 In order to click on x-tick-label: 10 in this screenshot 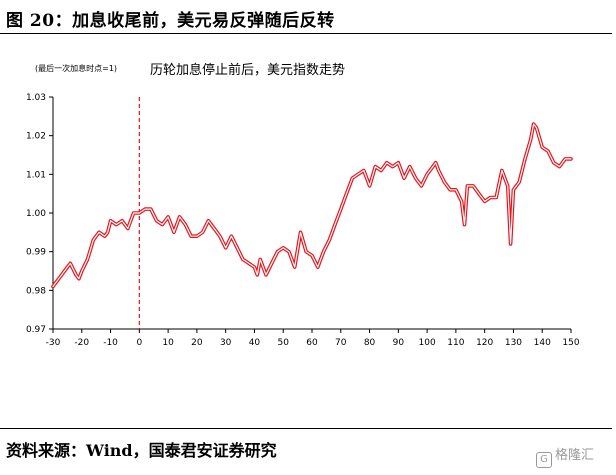, I will do `click(168, 343)`.